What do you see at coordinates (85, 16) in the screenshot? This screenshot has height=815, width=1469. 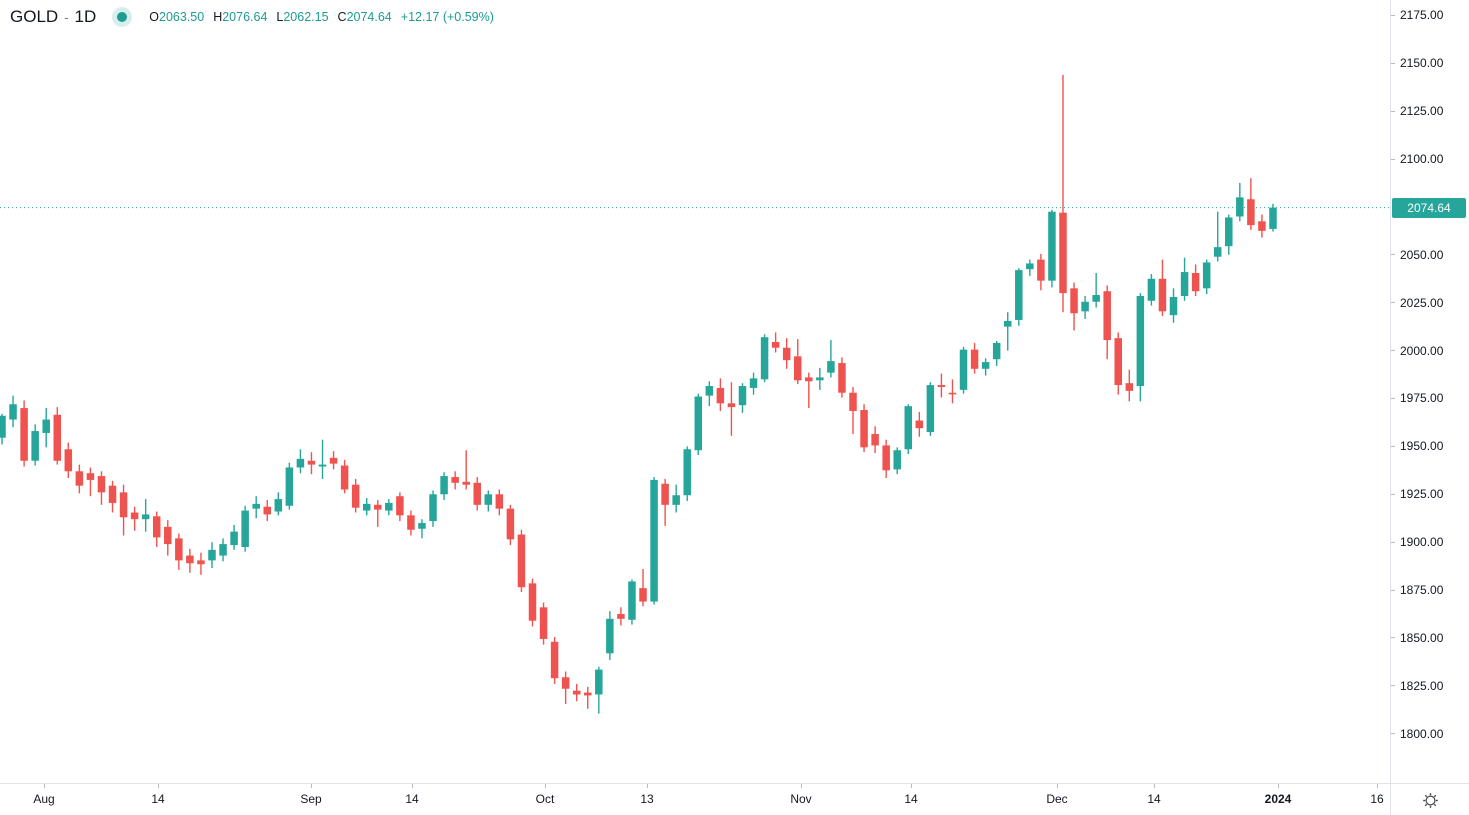 I see `interval-label: 1D` at bounding box center [85, 16].